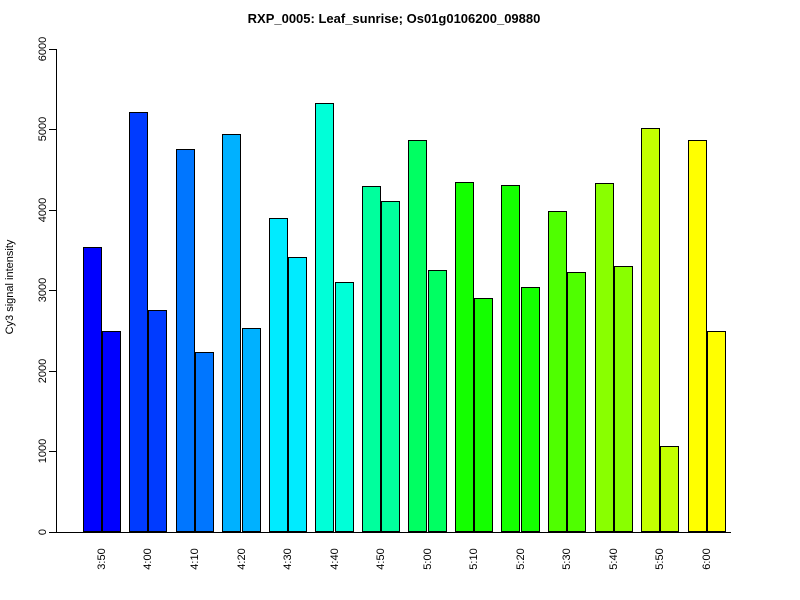  What do you see at coordinates (43, 451) in the screenshot?
I see `y-tick-label: 1000` at bounding box center [43, 451].